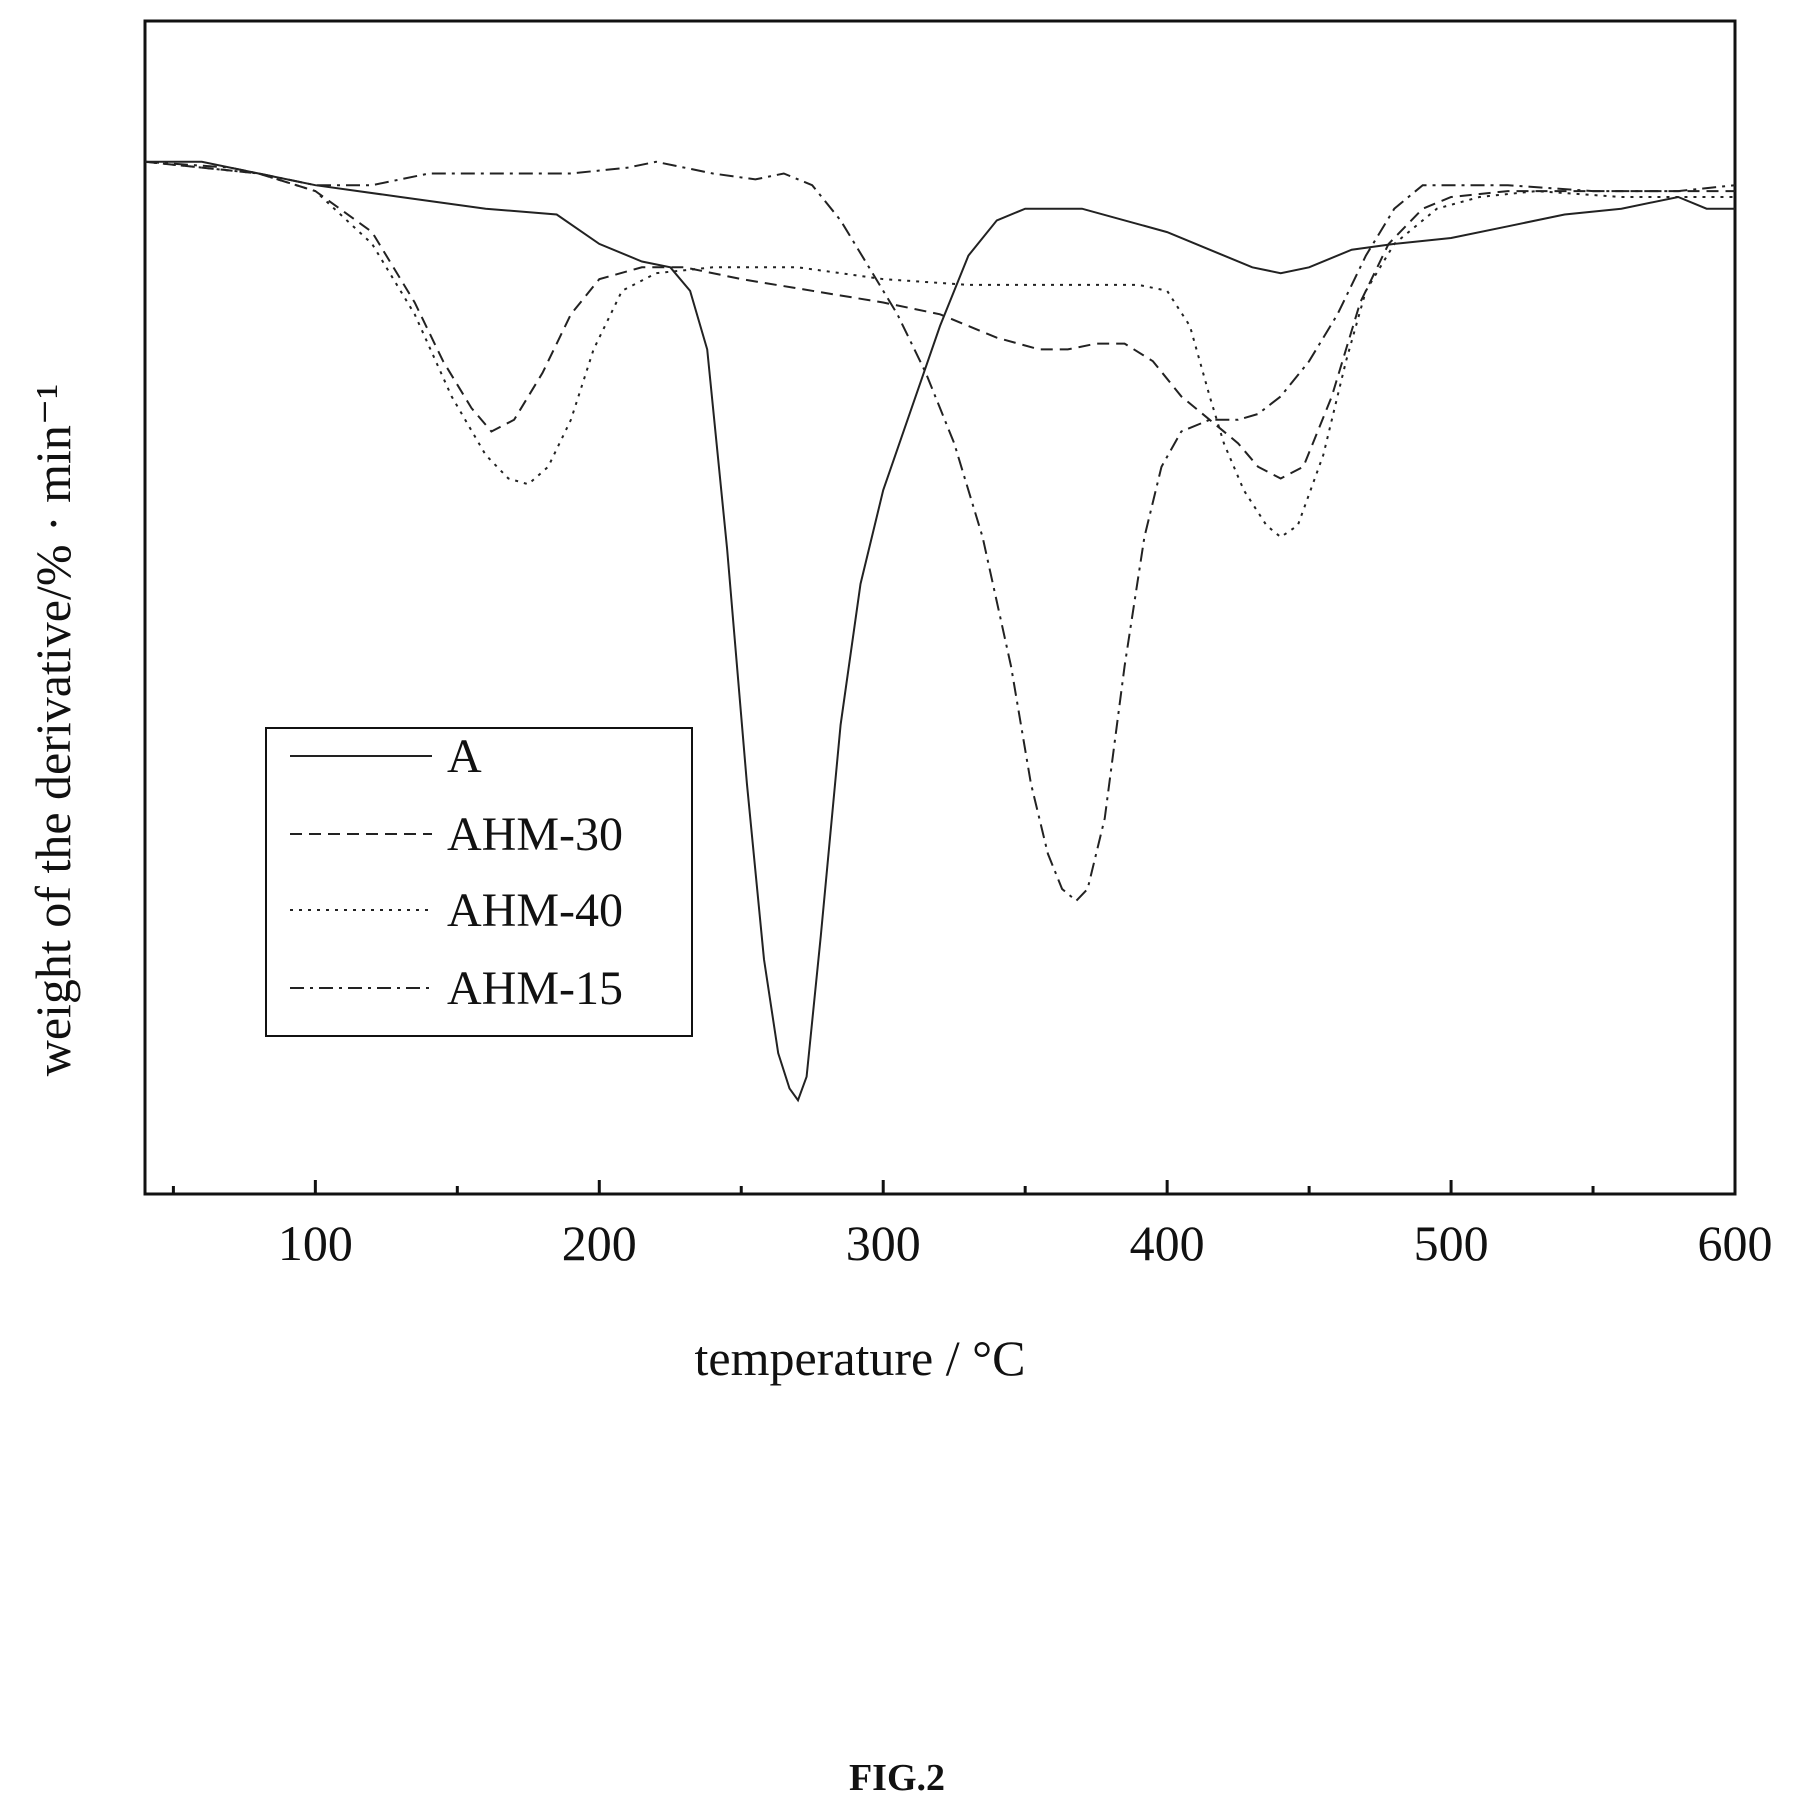  I want to click on x-axis-tick-labels: 100 200 300 400 500 600, so click(1025, 1243).